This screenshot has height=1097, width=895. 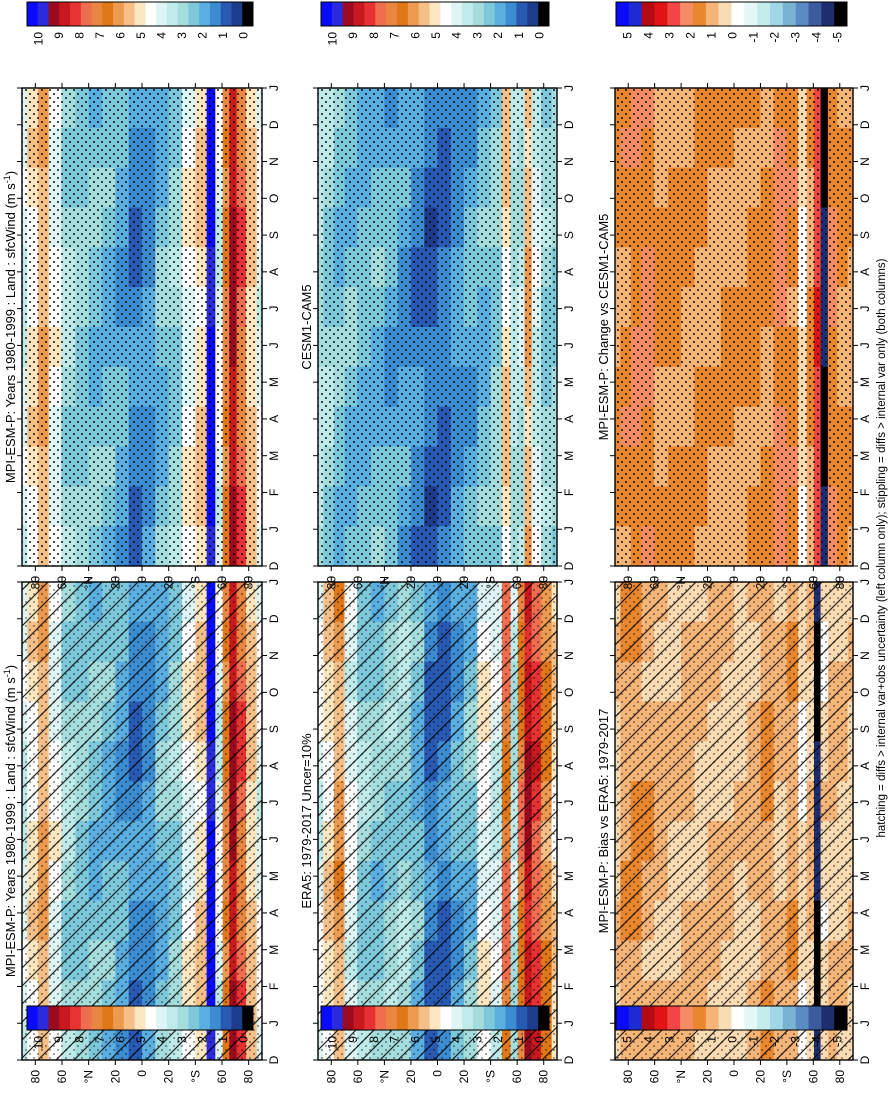 What do you see at coordinates (569, 692) in the screenshot?
I see `month-tick-label: O` at bounding box center [569, 692].